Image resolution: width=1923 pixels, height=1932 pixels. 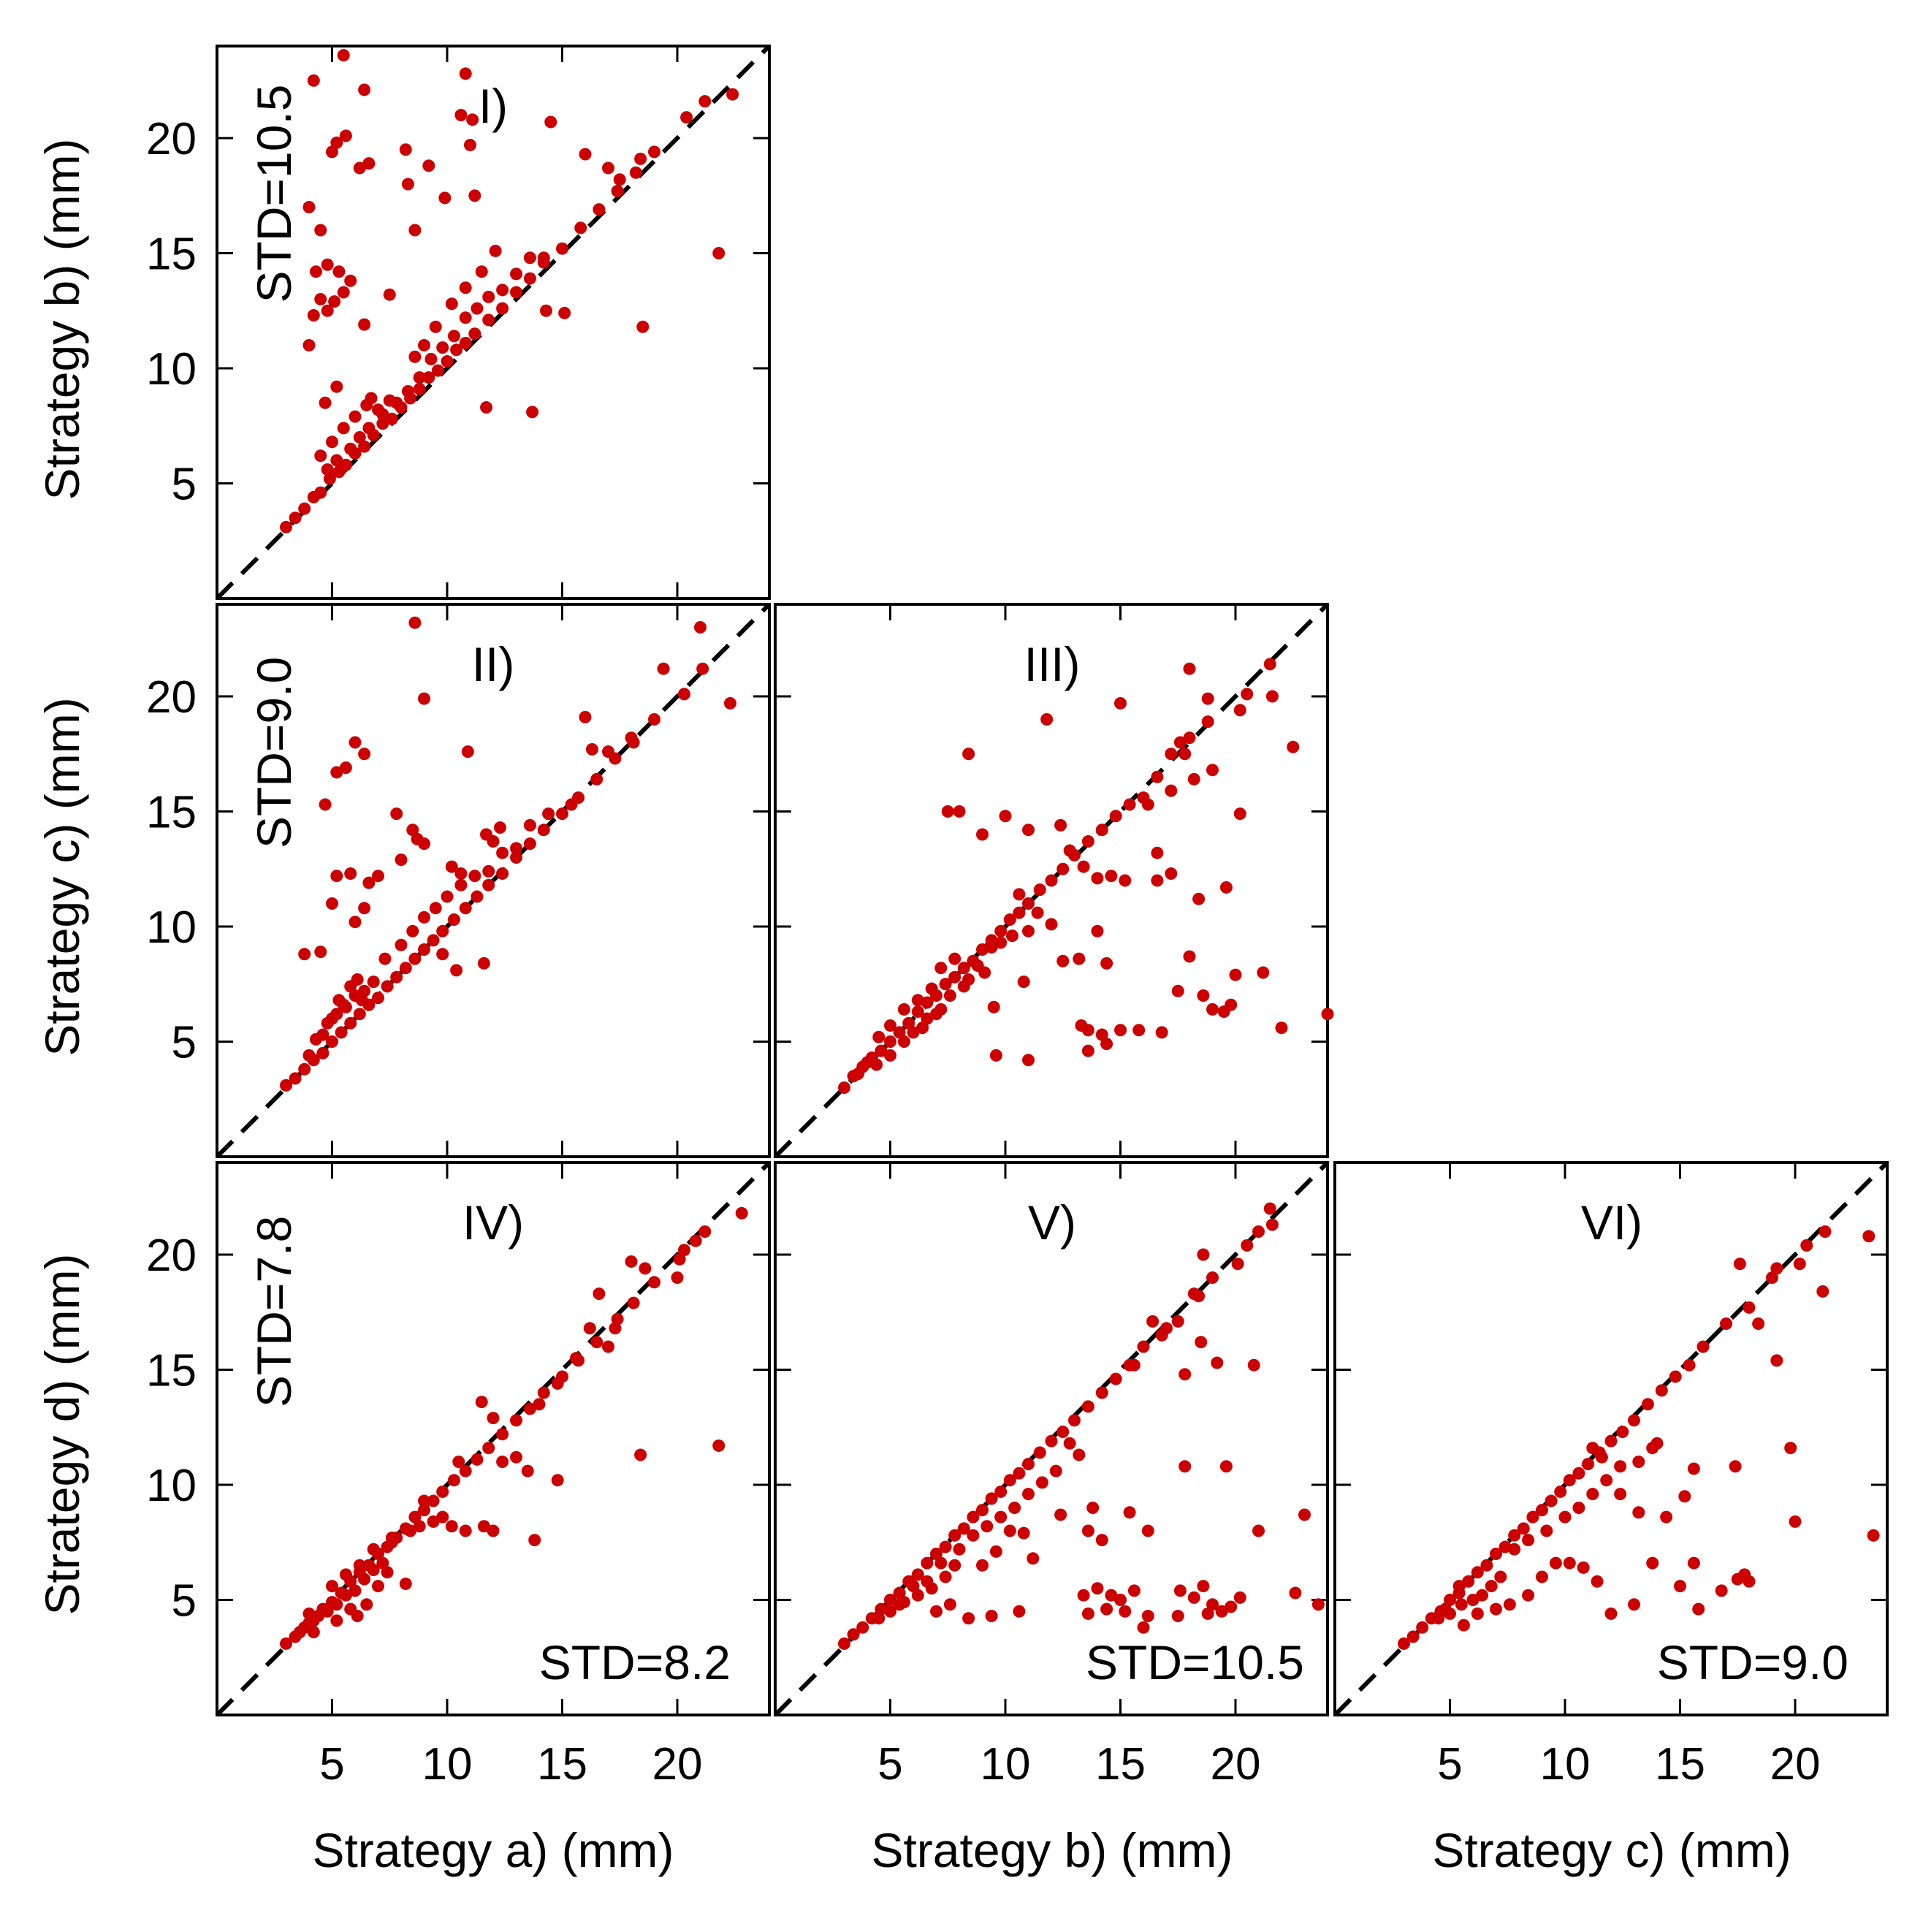 What do you see at coordinates (1052, 664) in the screenshot?
I see `panel-label-III: III)` at bounding box center [1052, 664].